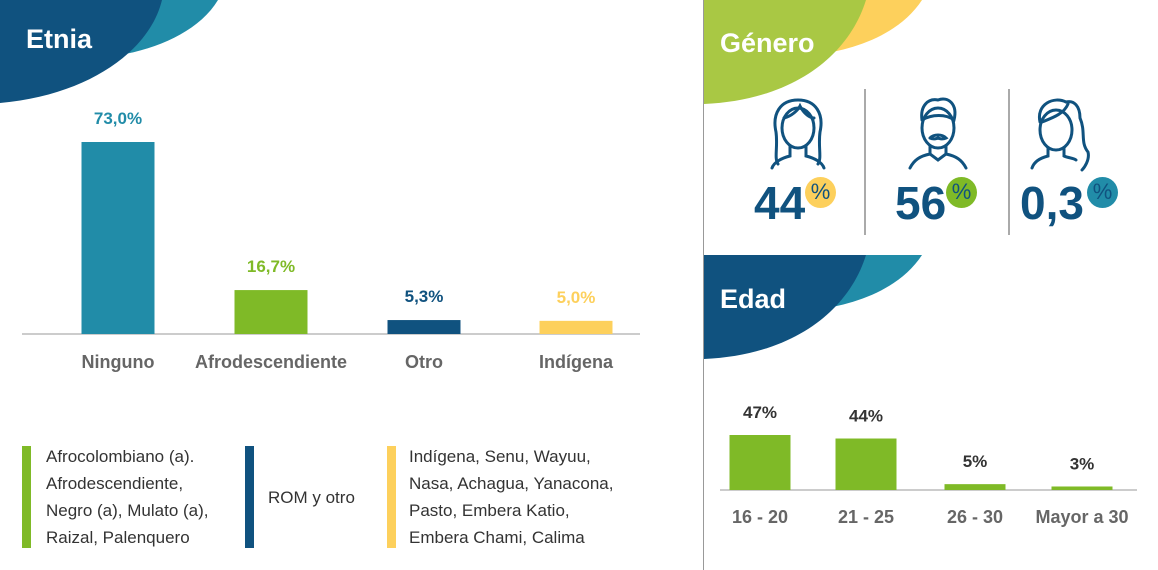 The width and height of the screenshot is (1158, 570). I want to click on data-label: 16,7%, so click(271, 266).